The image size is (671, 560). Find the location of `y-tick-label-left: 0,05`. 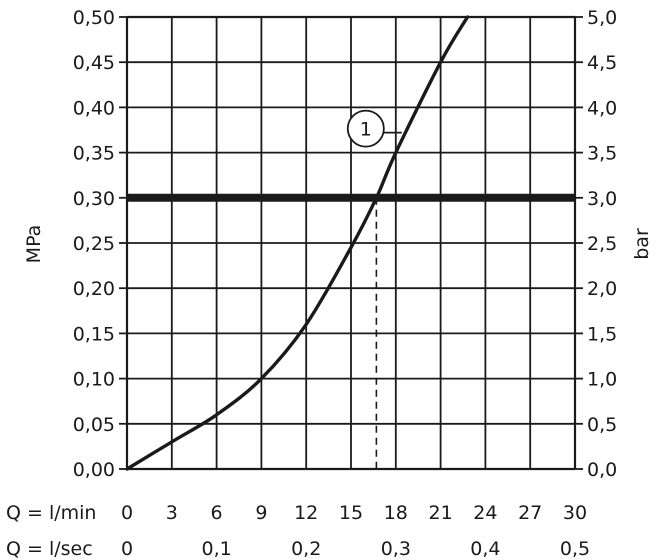

y-tick-label-left: 0,05 is located at coordinates (94, 425).